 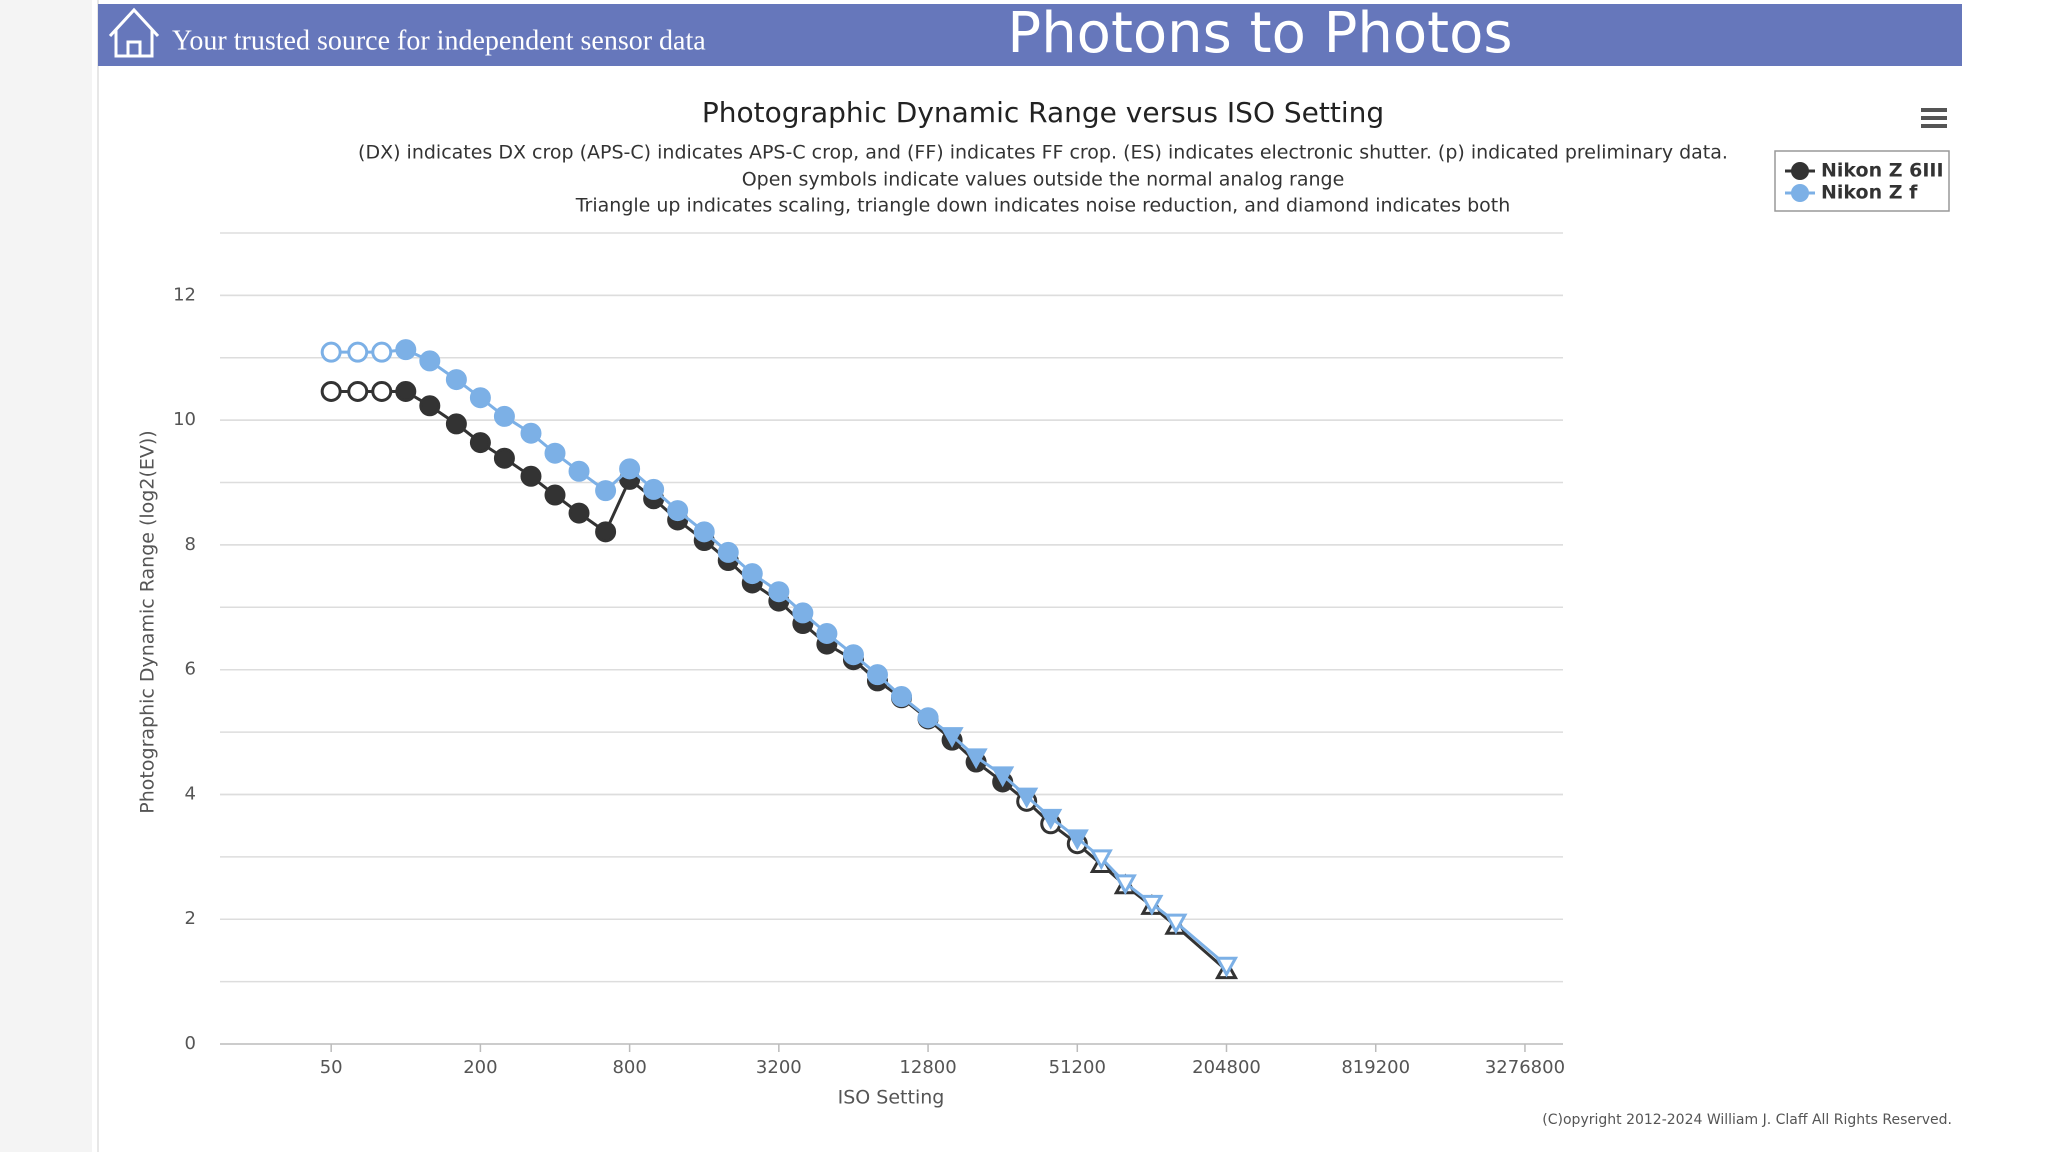 I want to click on home-icon, so click(x=134, y=32).